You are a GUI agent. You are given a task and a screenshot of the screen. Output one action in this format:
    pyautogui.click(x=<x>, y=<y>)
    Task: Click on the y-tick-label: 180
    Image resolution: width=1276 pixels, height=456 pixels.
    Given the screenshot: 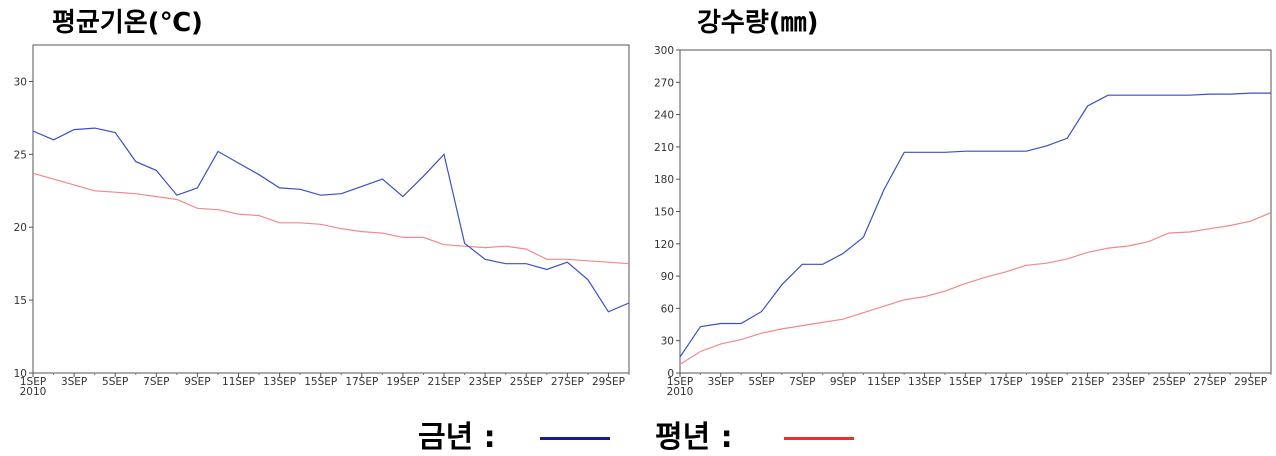 What is the action you would take?
    pyautogui.click(x=664, y=180)
    